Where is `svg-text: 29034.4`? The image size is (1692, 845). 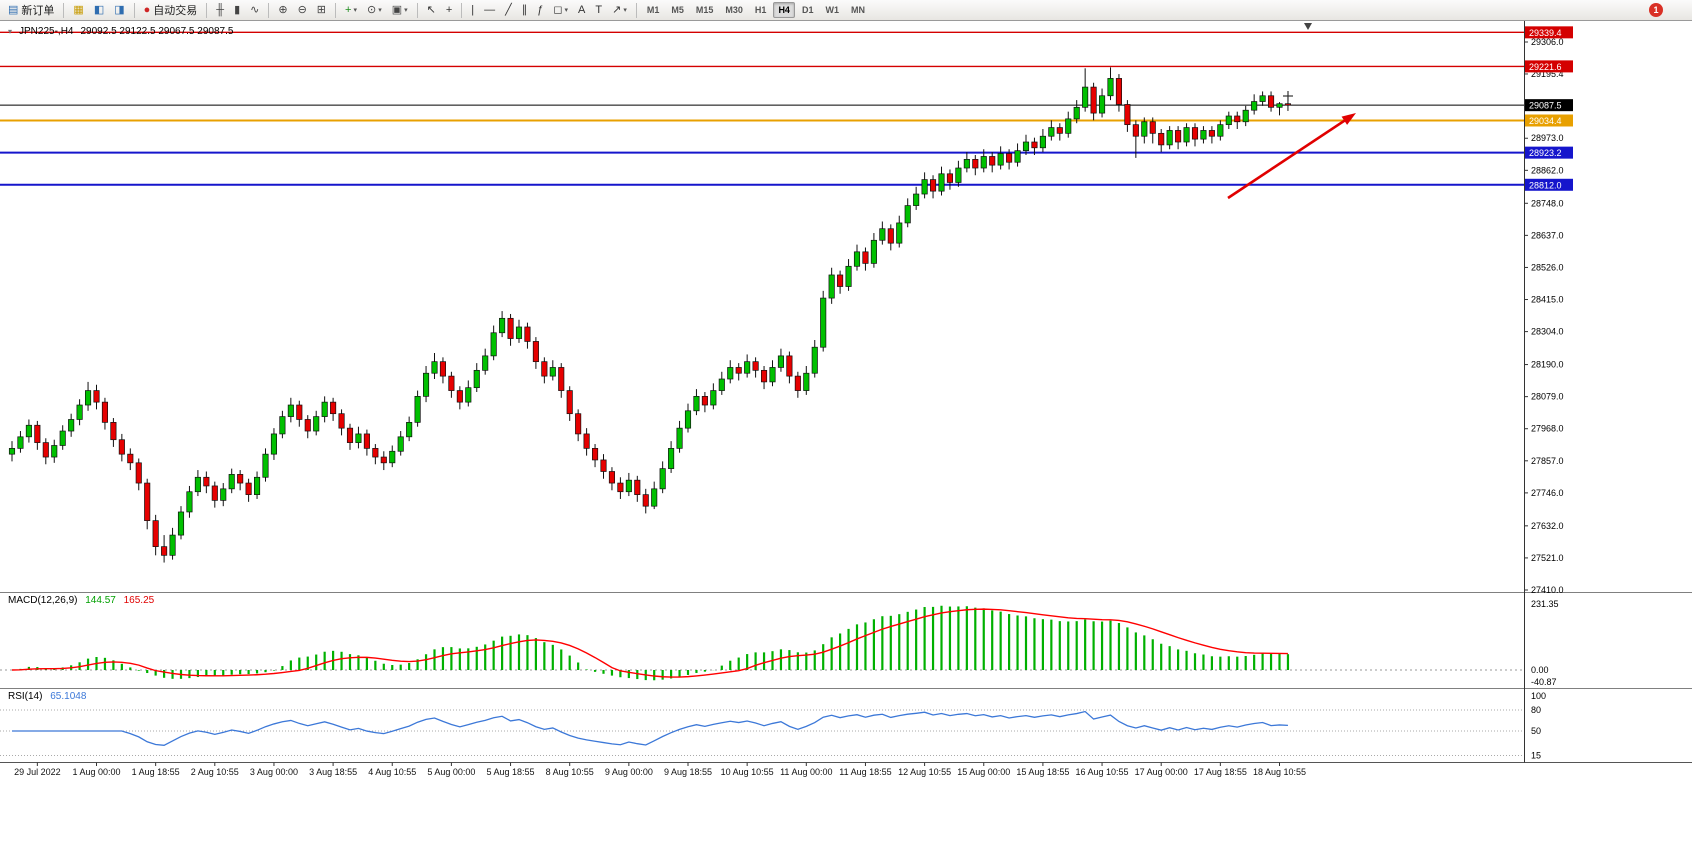
svg-text: 29034.4 is located at coordinates (1545, 121).